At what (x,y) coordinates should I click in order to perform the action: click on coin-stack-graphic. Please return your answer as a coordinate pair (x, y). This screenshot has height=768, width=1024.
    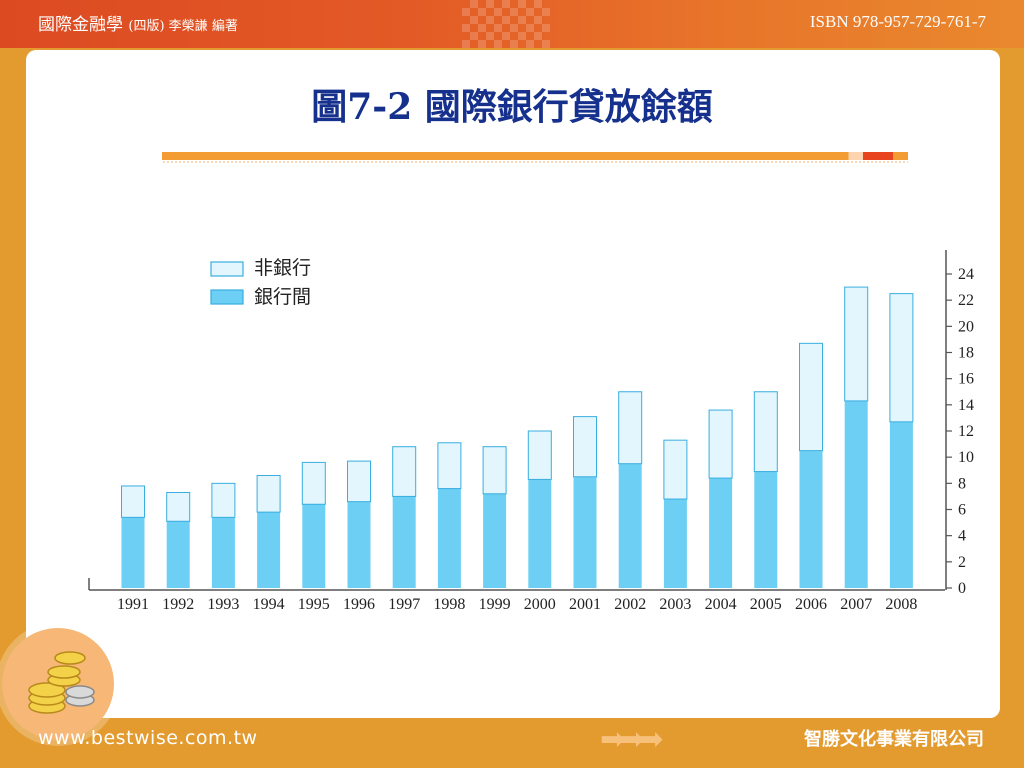
    Looking at the image, I should click on (61, 682).